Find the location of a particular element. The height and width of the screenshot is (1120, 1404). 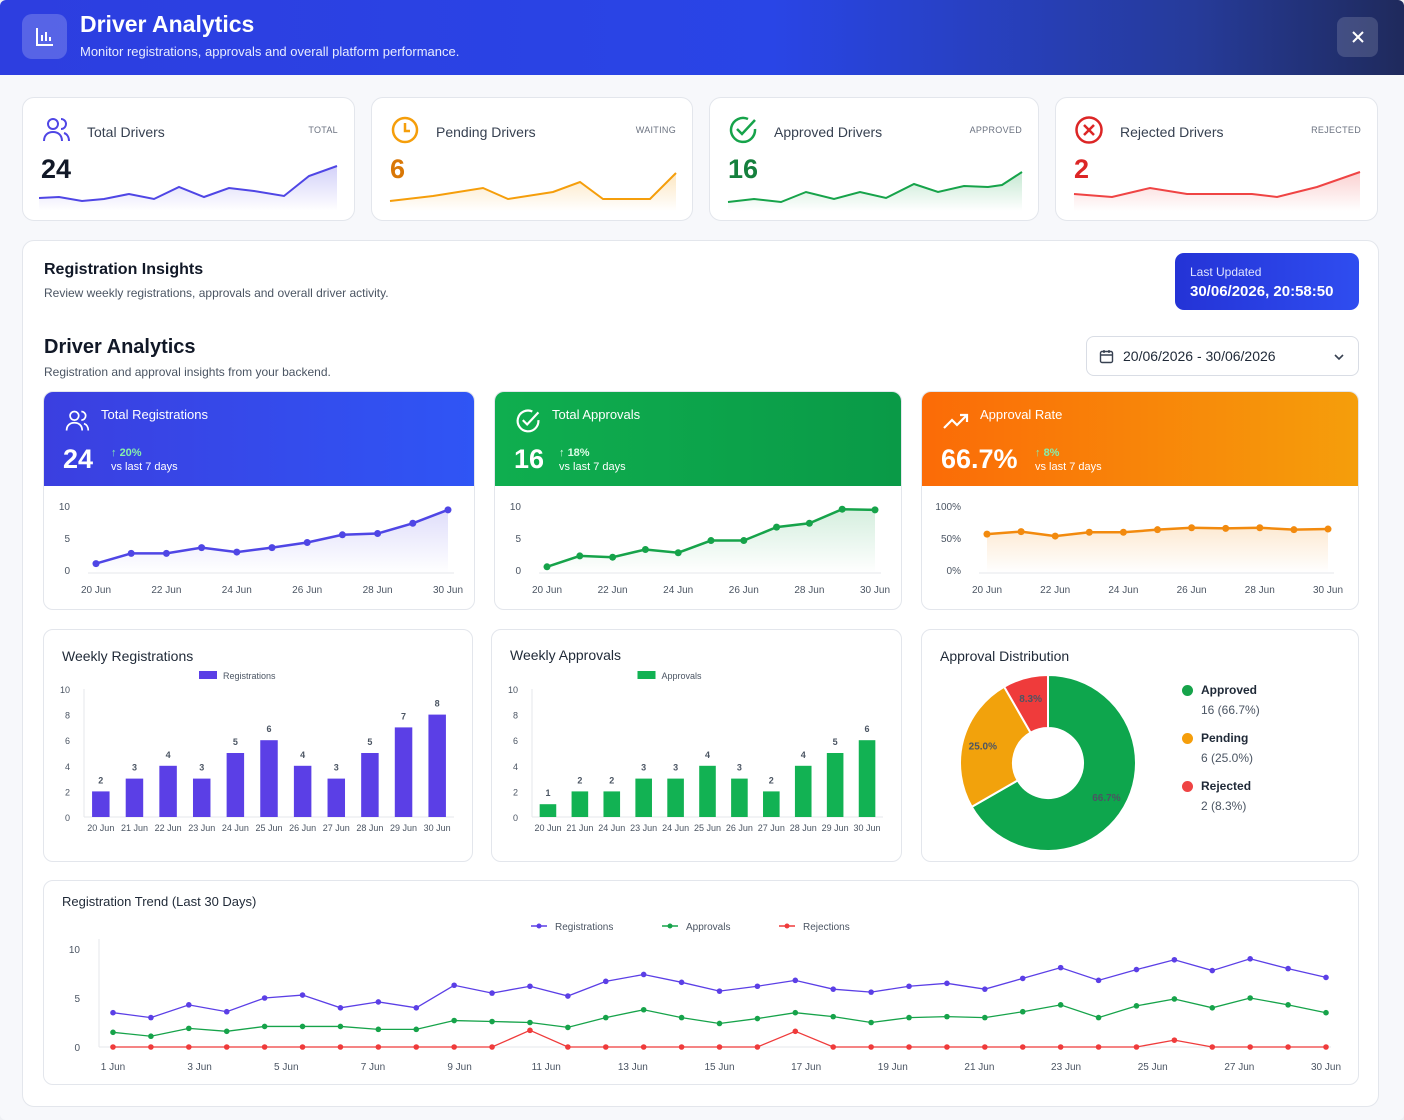

chevron-down-icon is located at coordinates (1339, 357).